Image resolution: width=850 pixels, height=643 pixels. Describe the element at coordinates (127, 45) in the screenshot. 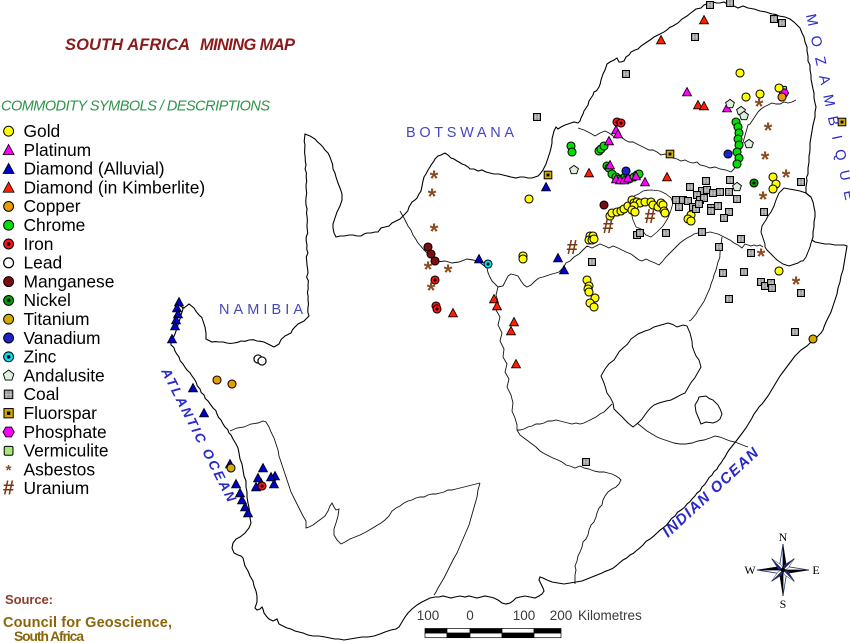

I see `svg-text: SOUTH AFRICA` at that location.